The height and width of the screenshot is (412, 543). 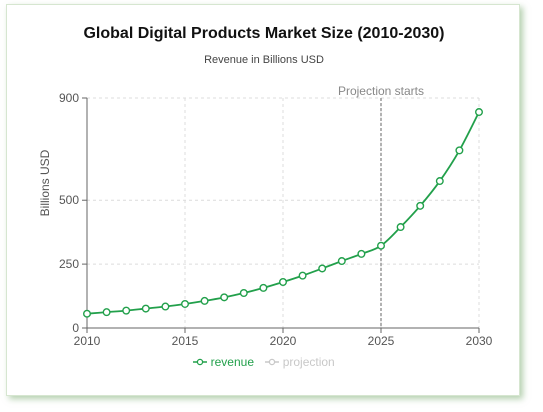 I want to click on x-tick-label-2025: 2025, so click(x=381, y=341).